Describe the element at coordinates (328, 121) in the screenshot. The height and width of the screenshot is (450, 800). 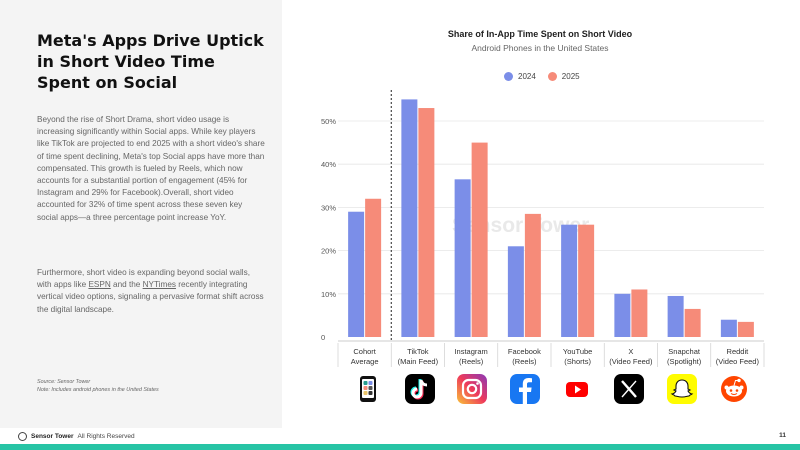
I see `y-tick-label: 50%` at that location.